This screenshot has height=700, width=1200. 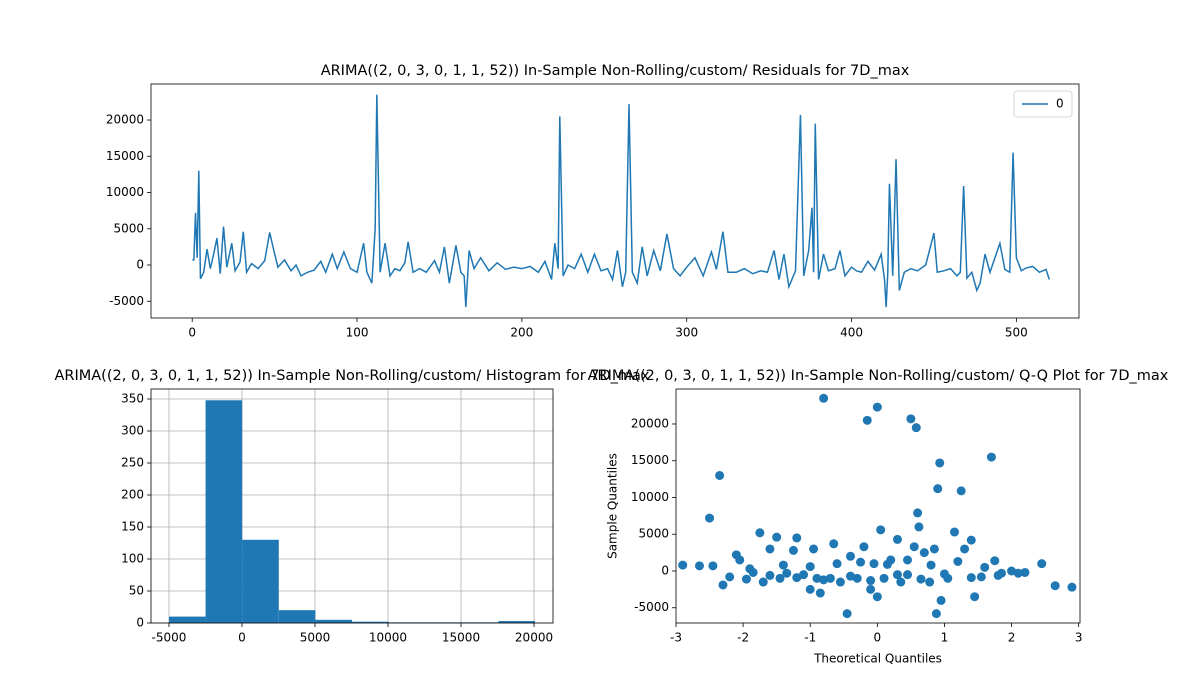 I want to click on y-tick-label: 200, so click(x=132, y=494).